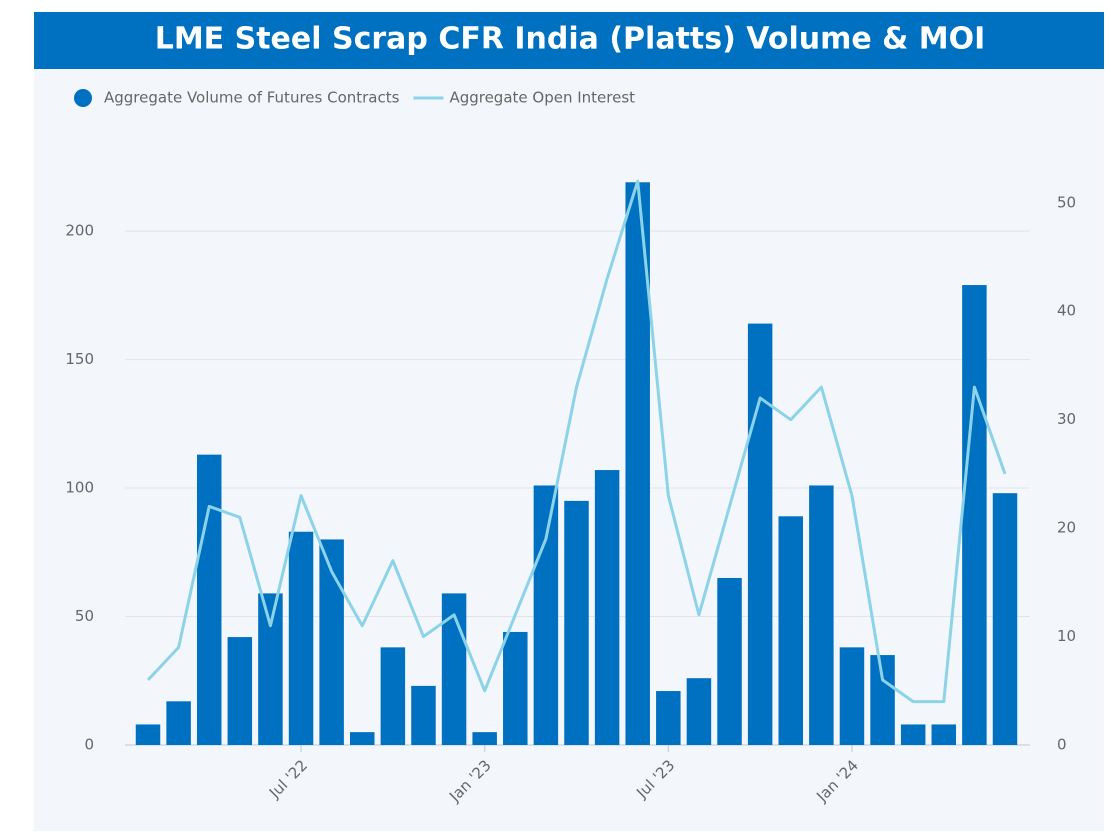 Image resolution: width=1111 pixels, height=835 pixels. Describe the element at coordinates (1066, 202) in the screenshot. I see `y2-tick-label: 50` at that location.